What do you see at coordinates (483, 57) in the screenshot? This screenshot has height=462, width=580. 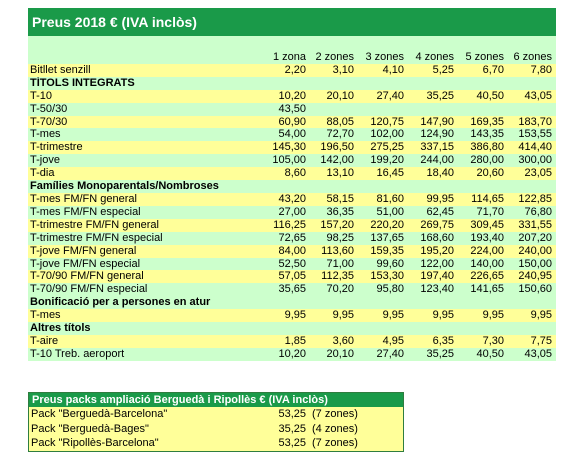 I see `zone-header: 5 zones` at bounding box center [483, 57].